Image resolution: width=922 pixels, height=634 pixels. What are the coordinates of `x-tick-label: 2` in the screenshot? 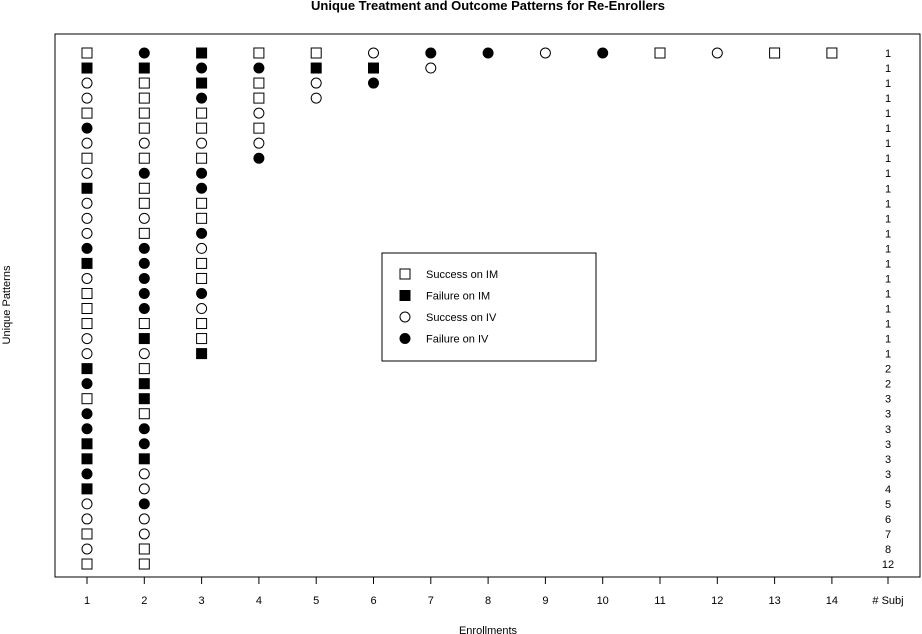 It's located at (144, 601).